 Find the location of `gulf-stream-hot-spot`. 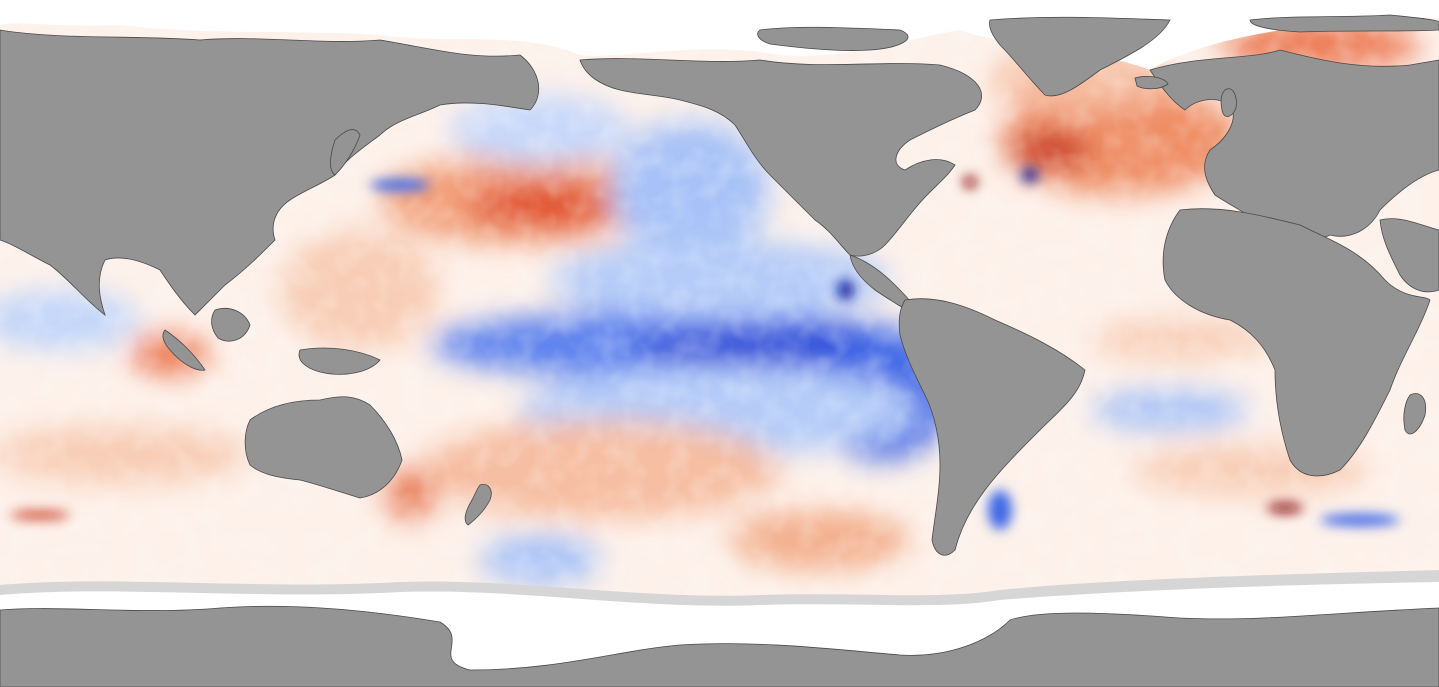

gulf-stream-hot-spot is located at coordinates (970, 182).